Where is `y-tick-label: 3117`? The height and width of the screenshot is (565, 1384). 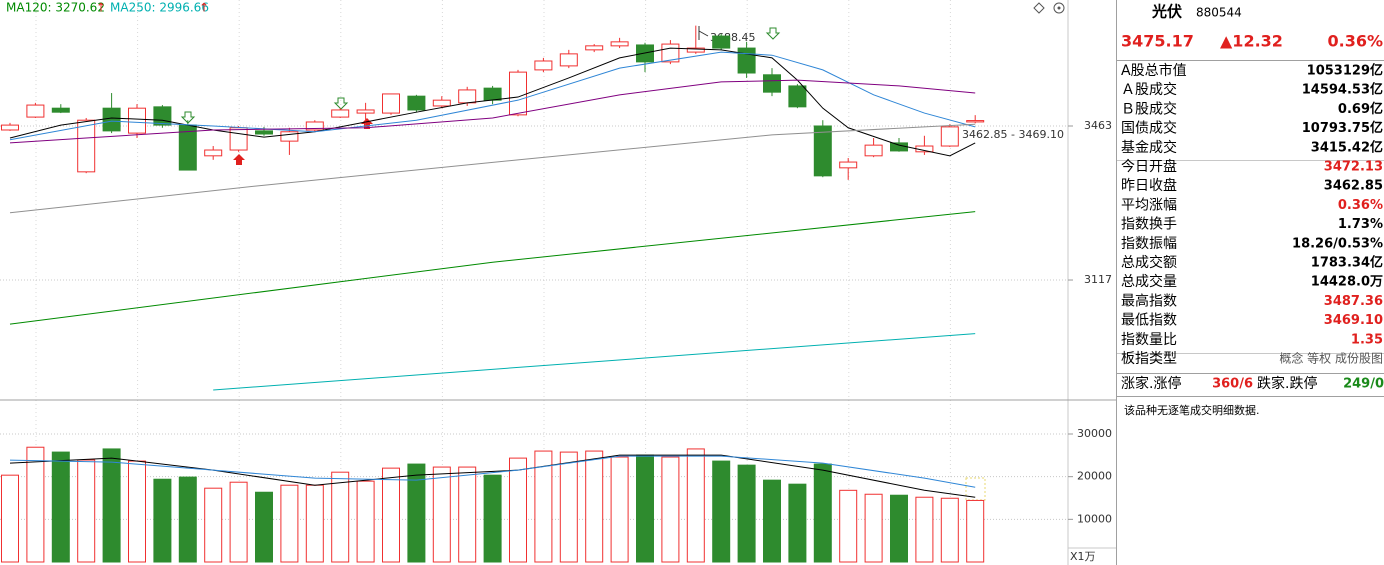
y-tick-label: 3117 is located at coordinates (1098, 279).